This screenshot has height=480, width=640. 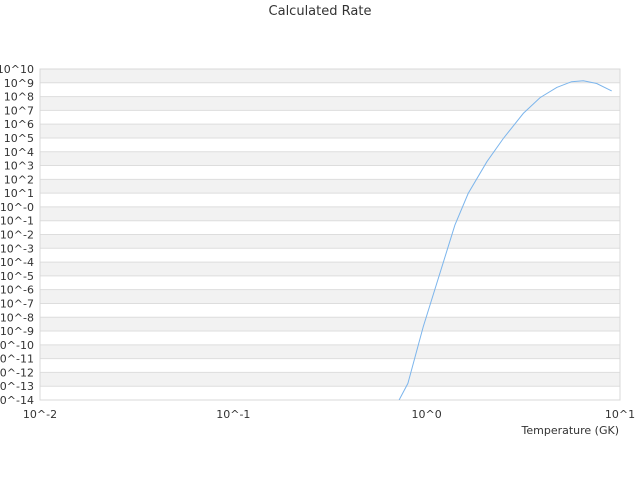 What do you see at coordinates (17, 386) in the screenshot?
I see `y-tick-label: 10^-13` at bounding box center [17, 386].